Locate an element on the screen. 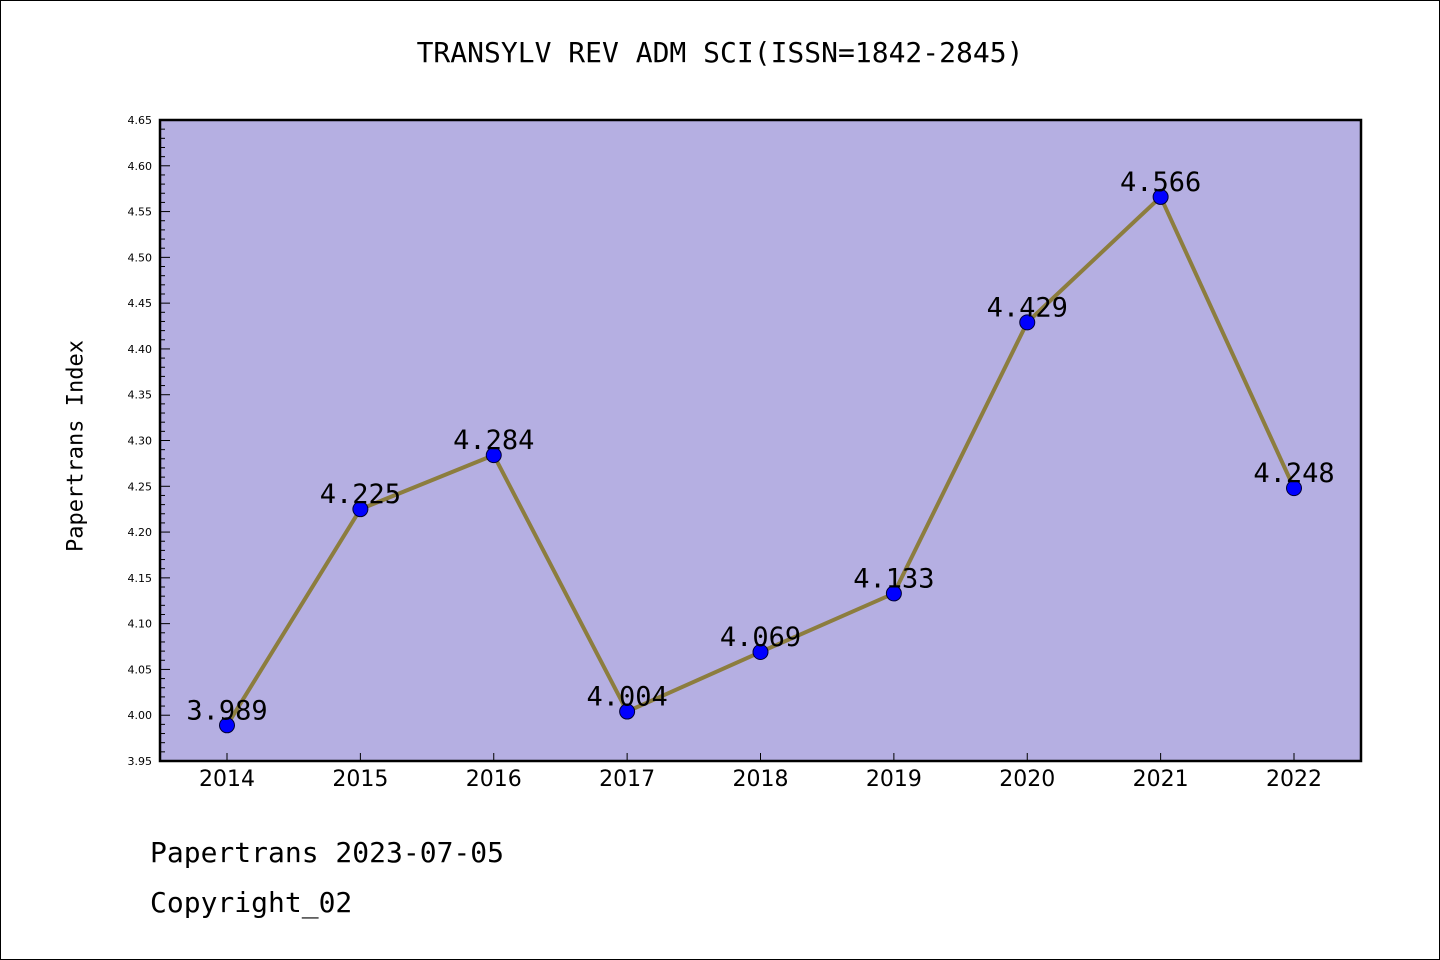 The image size is (1440, 960). data-label: 4.429 is located at coordinates (1027, 307).